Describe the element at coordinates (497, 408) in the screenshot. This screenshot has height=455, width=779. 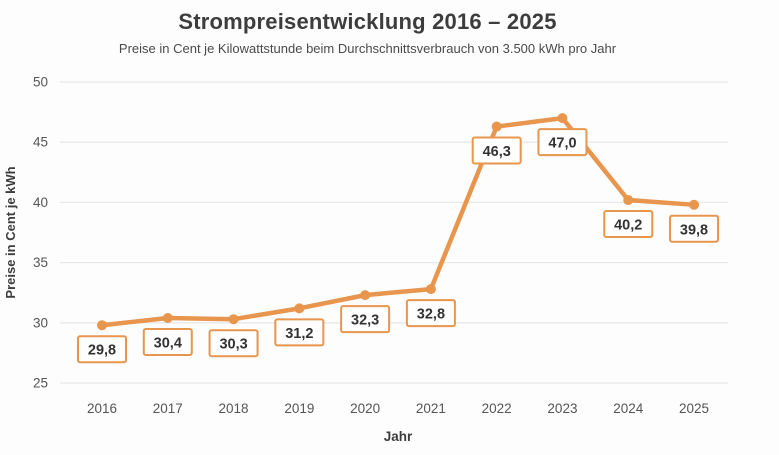
I see `x-tick-label: 2022` at that location.